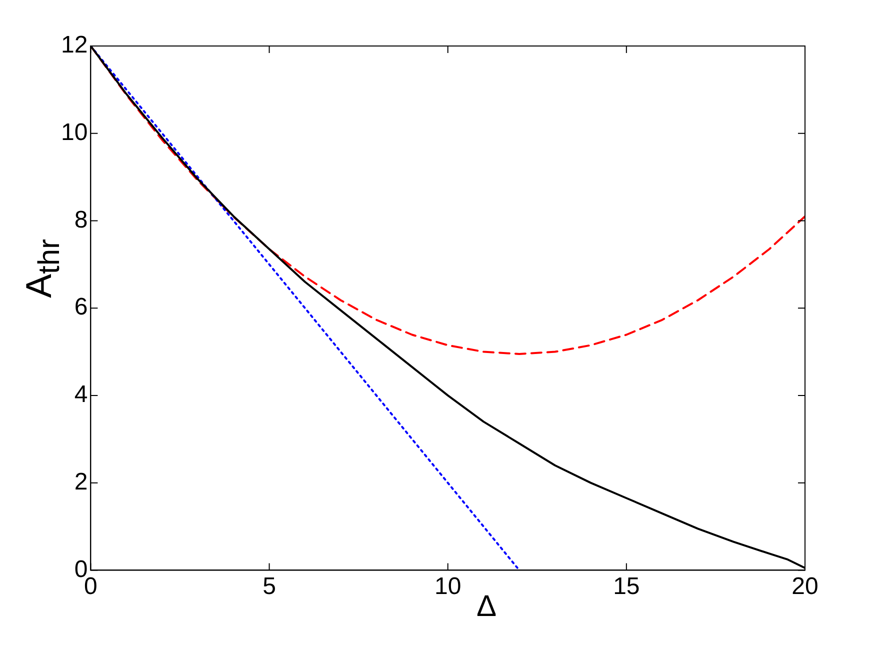 The image size is (873, 657). I want to click on y-tick-label: 8, so click(81, 220).